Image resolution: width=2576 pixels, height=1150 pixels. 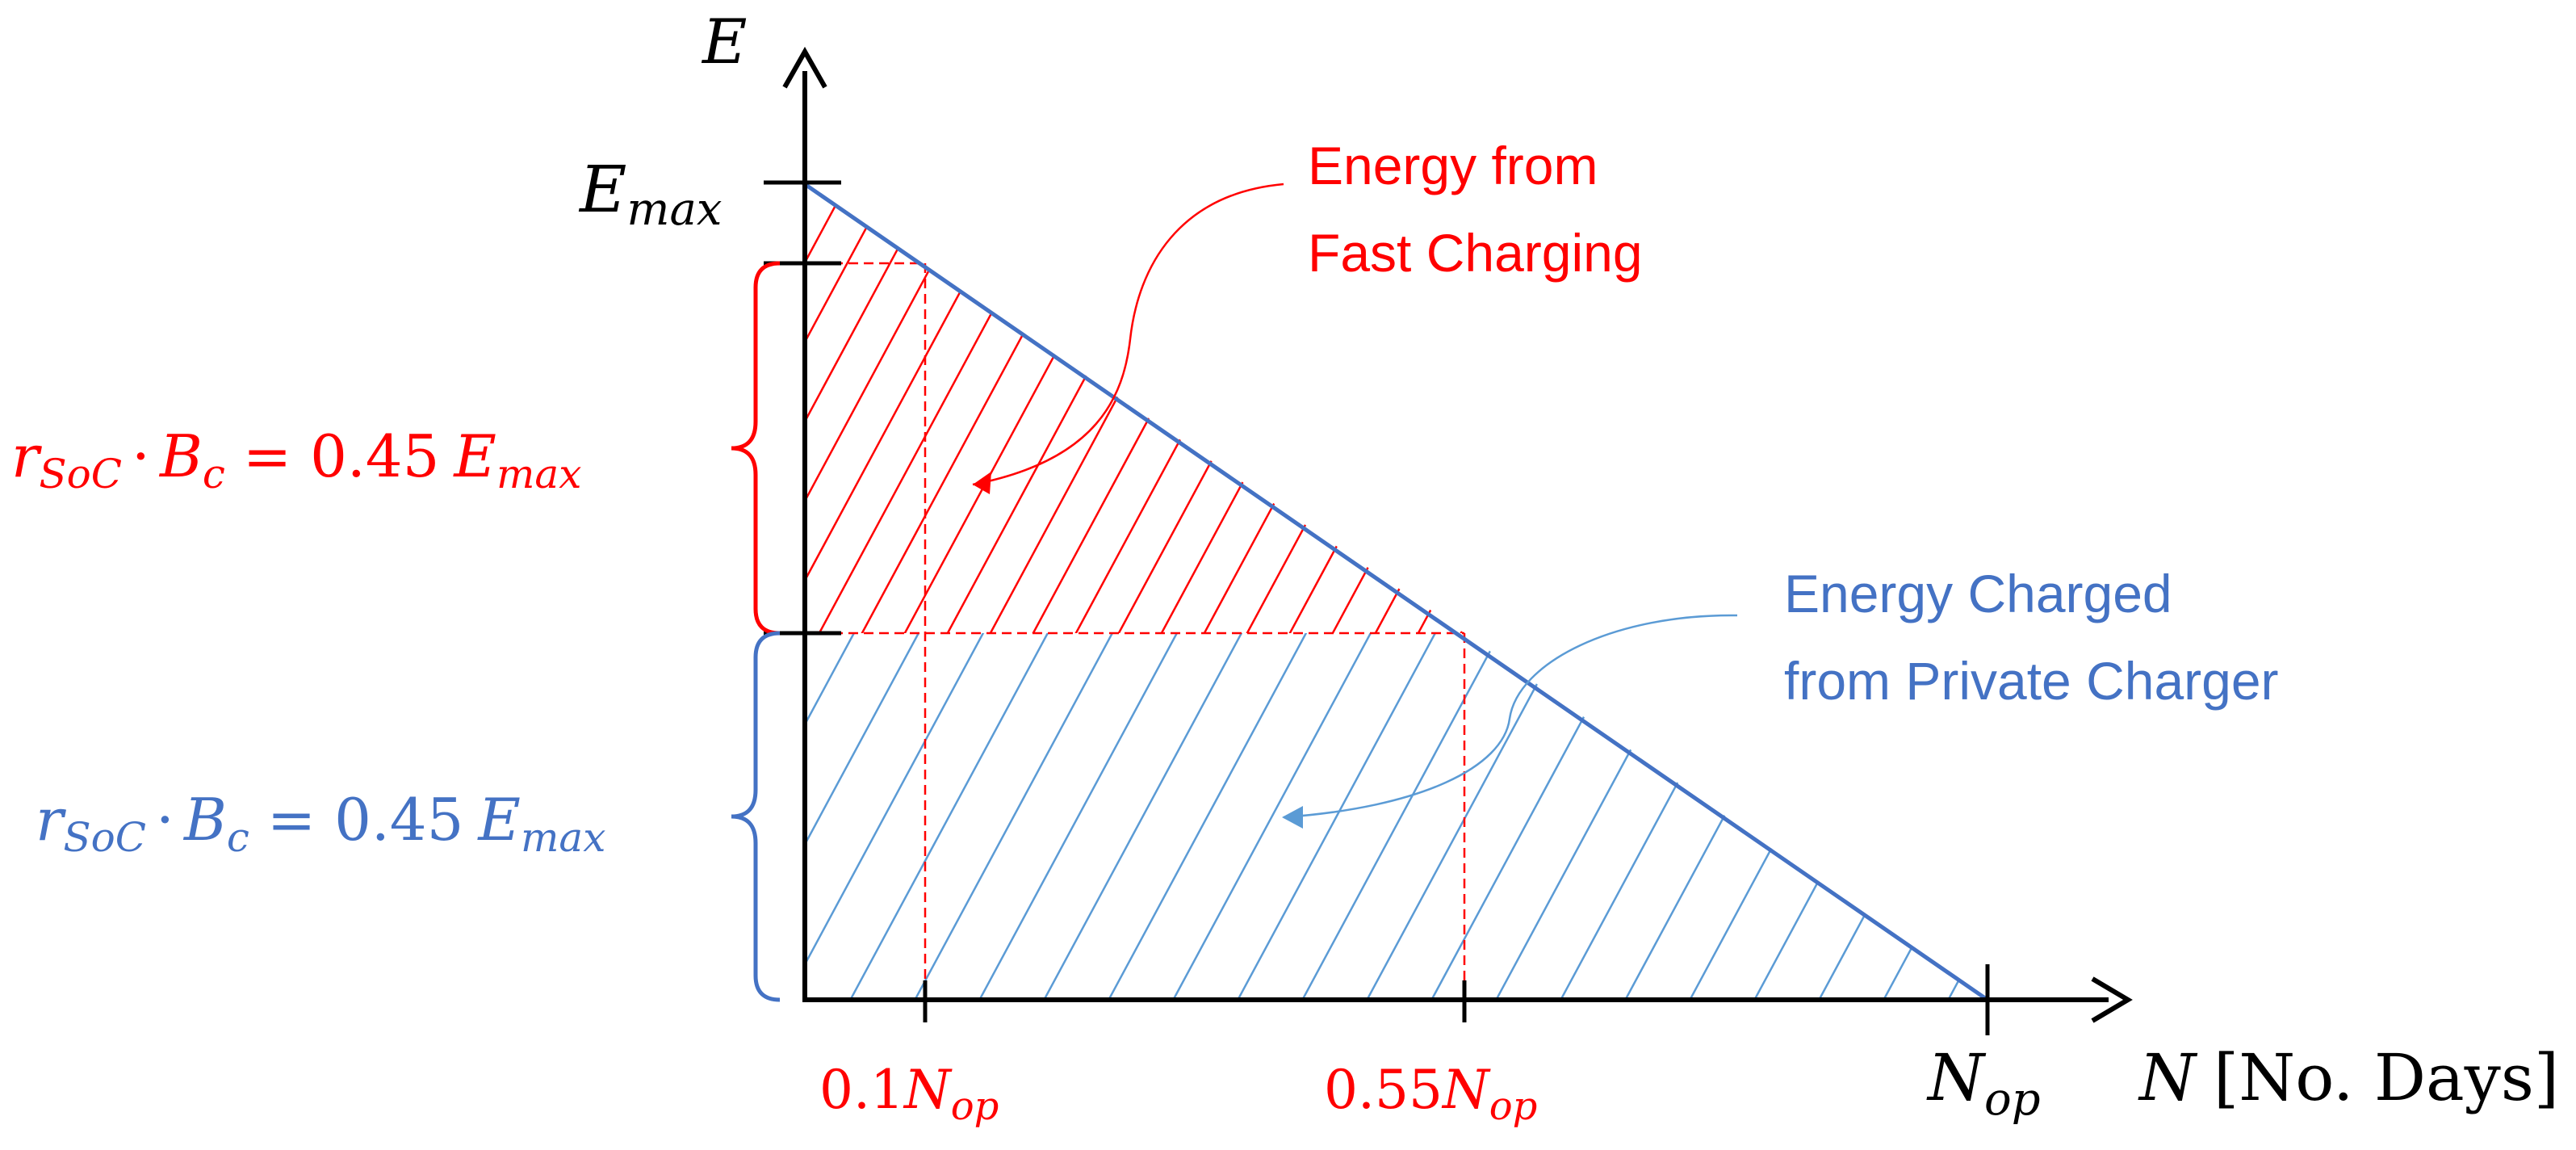 I want to click on y-axis-label: E, so click(x=724, y=42).